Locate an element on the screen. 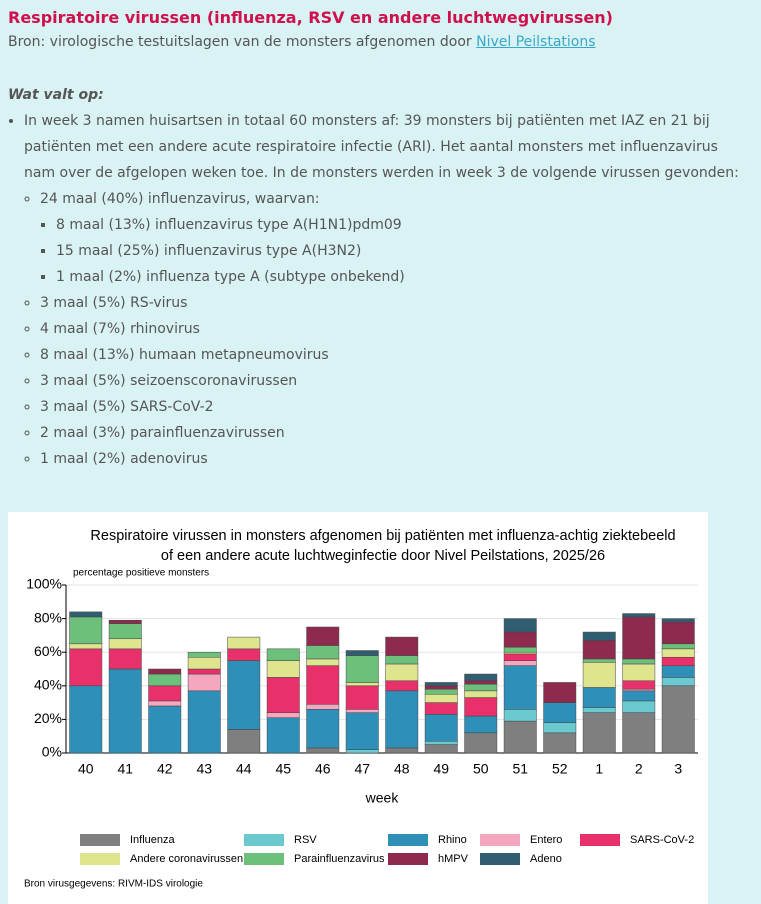 This screenshot has width=761, height=904. sub-item: 3 maal (5%) seizoenscoronavirussen is located at coordinates (396, 381).